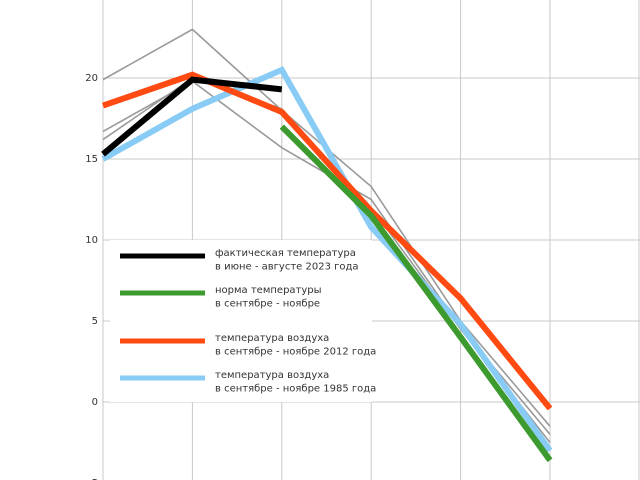  I want to click on y-tick-label: 15, so click(91, 159).